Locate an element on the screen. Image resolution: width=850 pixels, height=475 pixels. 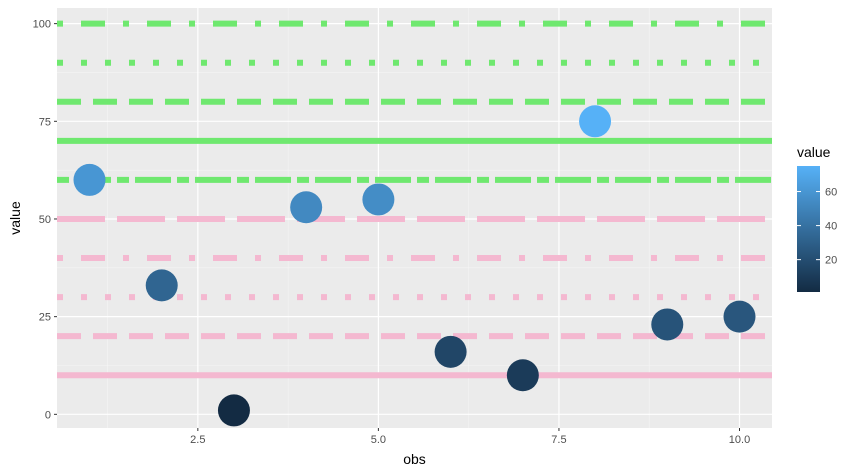
y-axis: 0 25 50 75 100 is located at coordinates (45, 220).